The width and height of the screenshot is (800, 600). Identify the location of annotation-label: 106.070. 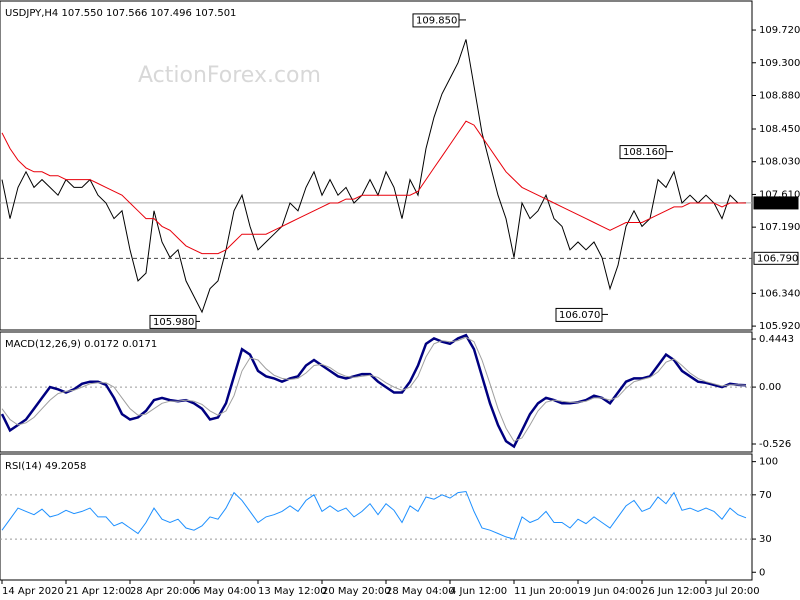
(579, 315).